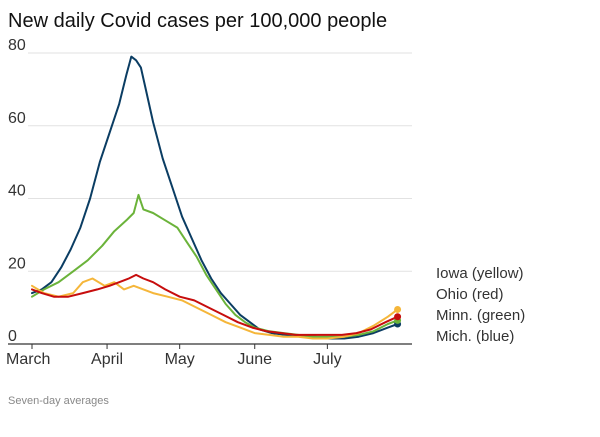  I want to click on chart-note: Seven-day averages, so click(58, 401).